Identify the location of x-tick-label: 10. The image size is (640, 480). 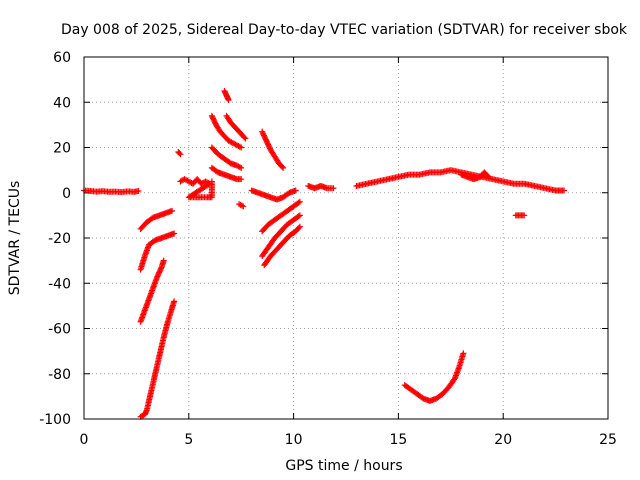
(294, 440).